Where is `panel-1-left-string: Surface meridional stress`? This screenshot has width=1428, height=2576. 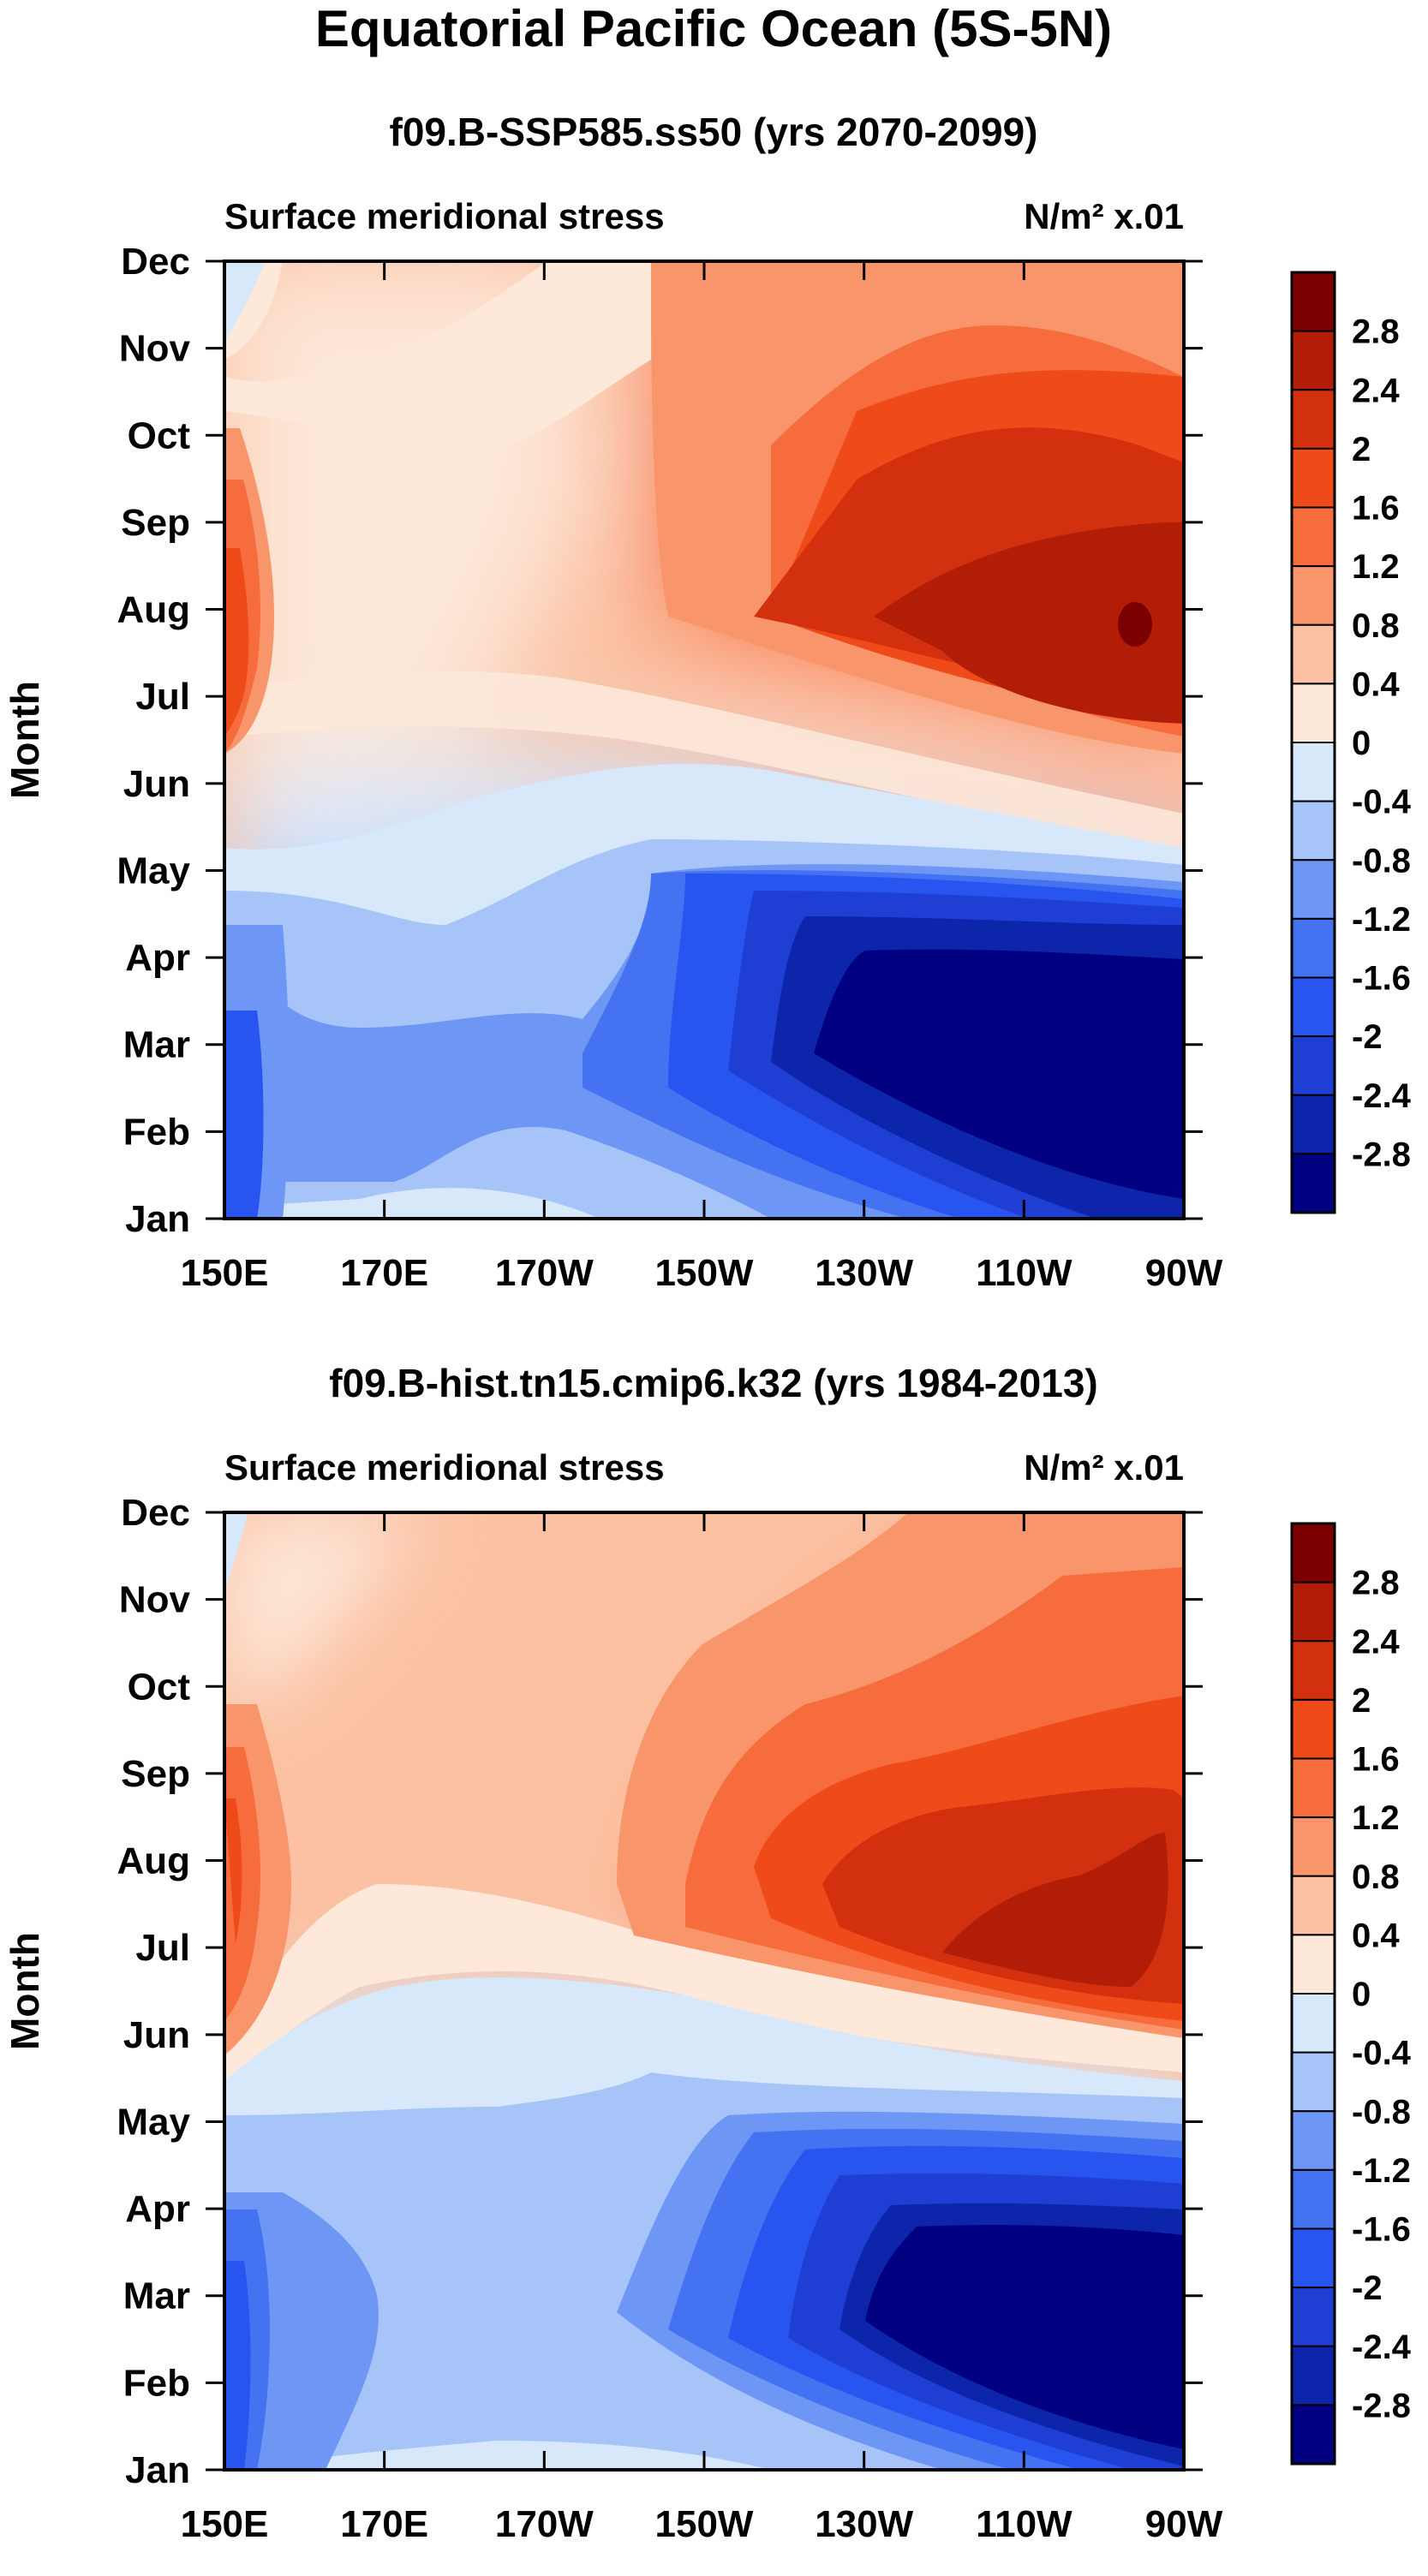
panel-1-left-string: Surface meridional stress is located at coordinates (444, 216).